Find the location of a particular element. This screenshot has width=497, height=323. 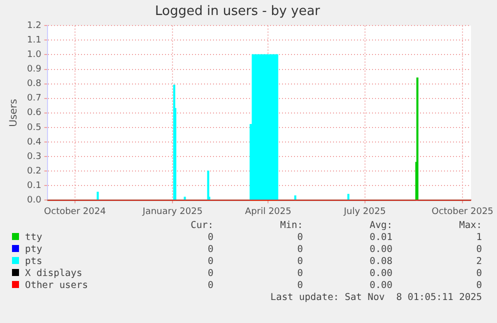

y-tick-label: 0.4 is located at coordinates (34, 142).